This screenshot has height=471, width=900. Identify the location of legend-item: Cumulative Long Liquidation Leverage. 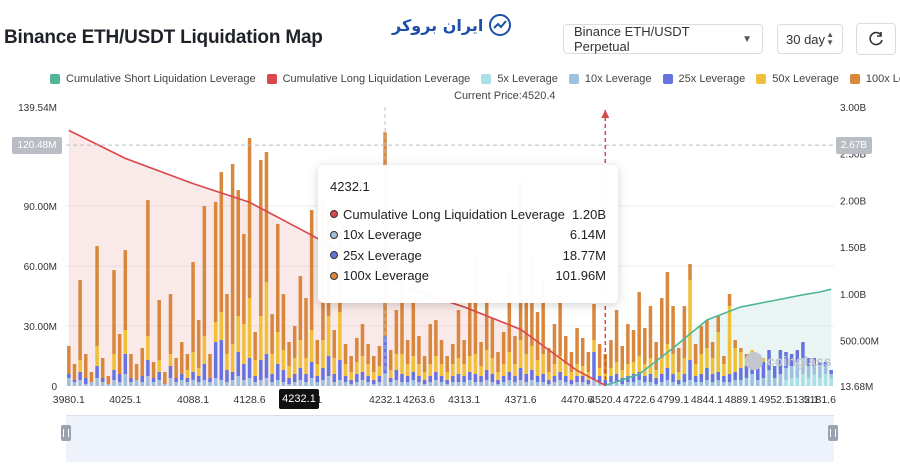
(368, 79).